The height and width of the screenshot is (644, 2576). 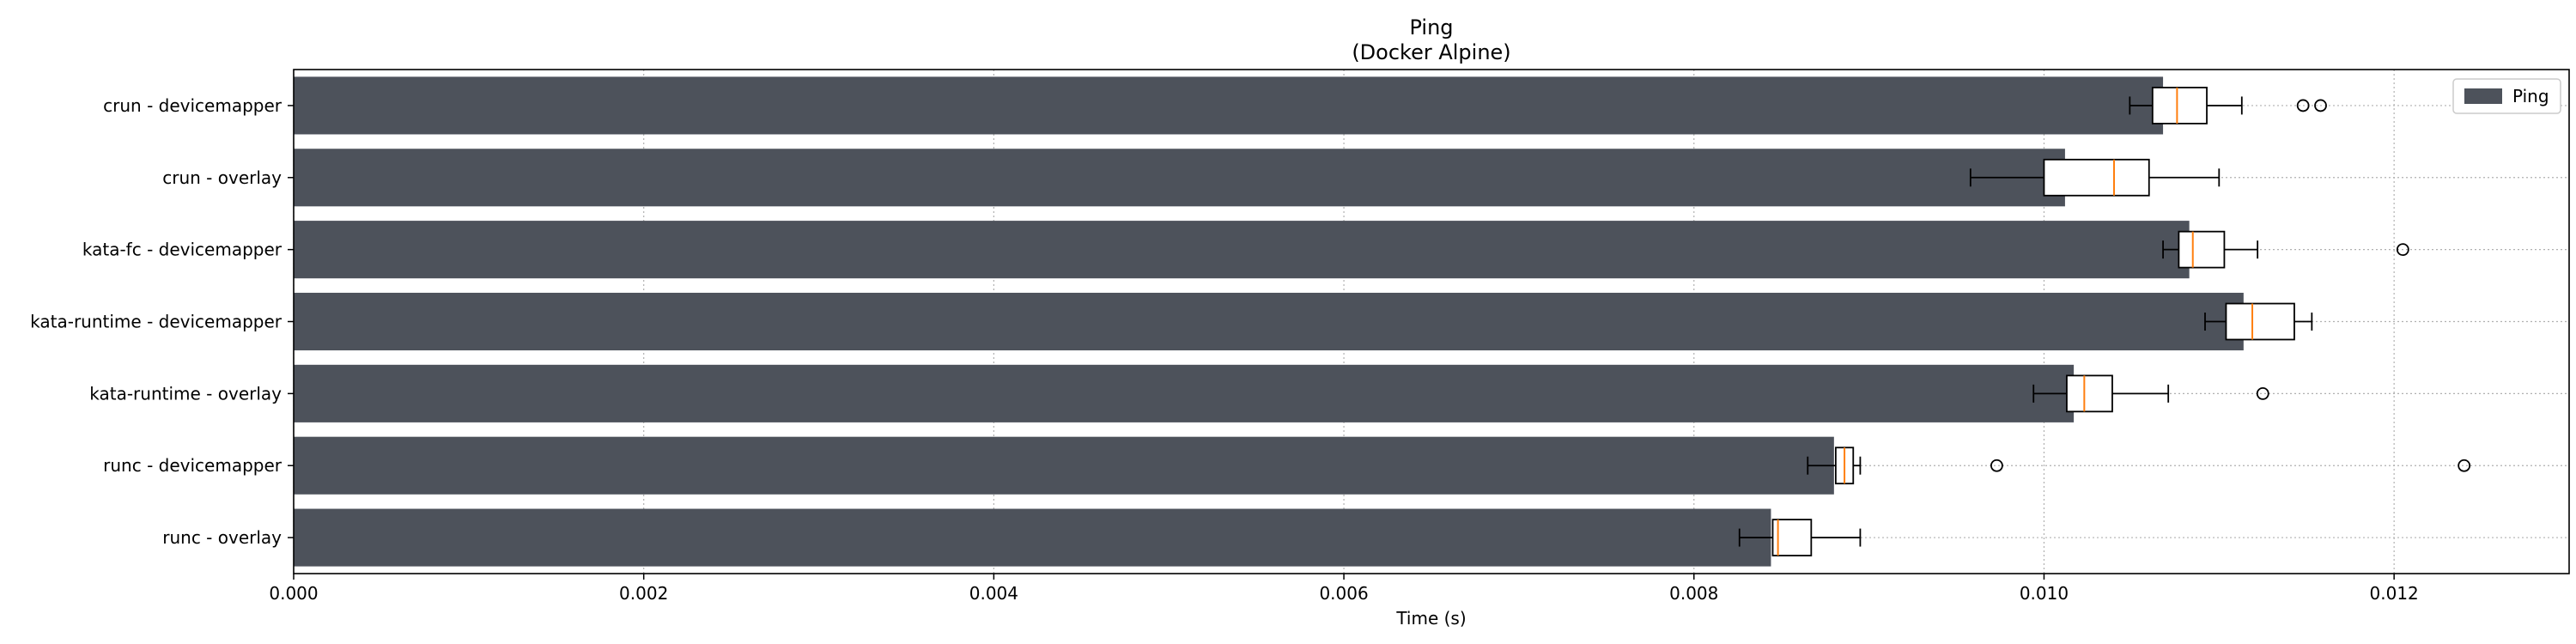 What do you see at coordinates (2394, 594) in the screenshot?
I see `x-tick-label: 0.012` at bounding box center [2394, 594].